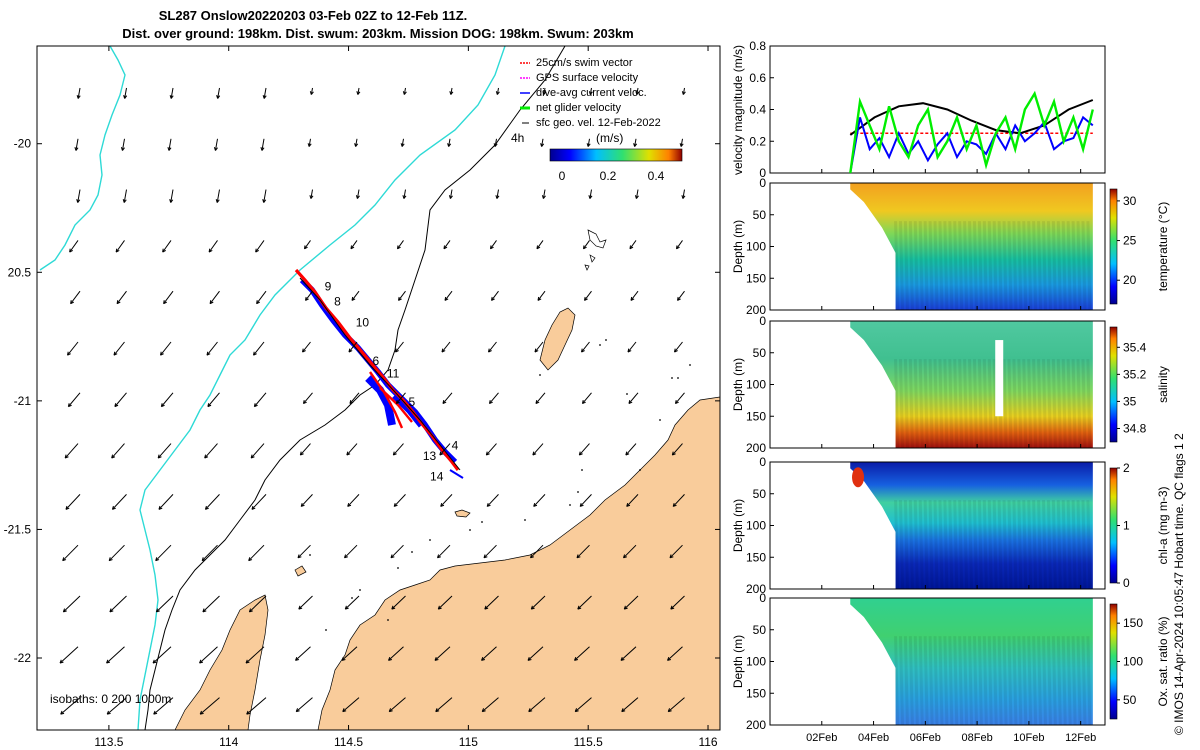 The height and width of the screenshot is (750, 1200). What do you see at coordinates (598, 123) in the screenshot?
I see `legend-sfc-geo: sfc geo. vel. 12-Feb-2022` at bounding box center [598, 123].